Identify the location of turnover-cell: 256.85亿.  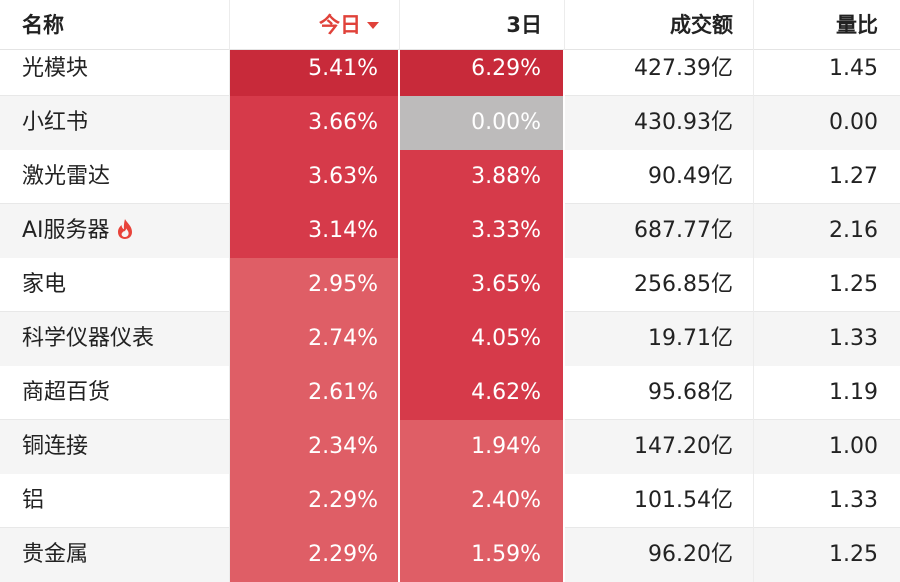
(659, 285).